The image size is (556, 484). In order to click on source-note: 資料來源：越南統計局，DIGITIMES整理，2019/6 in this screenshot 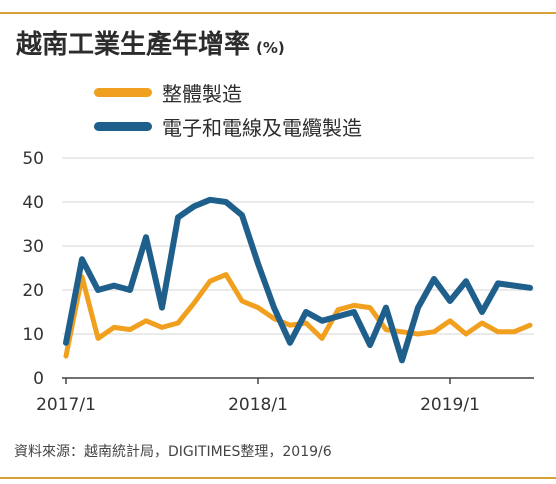, I will do `click(173, 452)`.